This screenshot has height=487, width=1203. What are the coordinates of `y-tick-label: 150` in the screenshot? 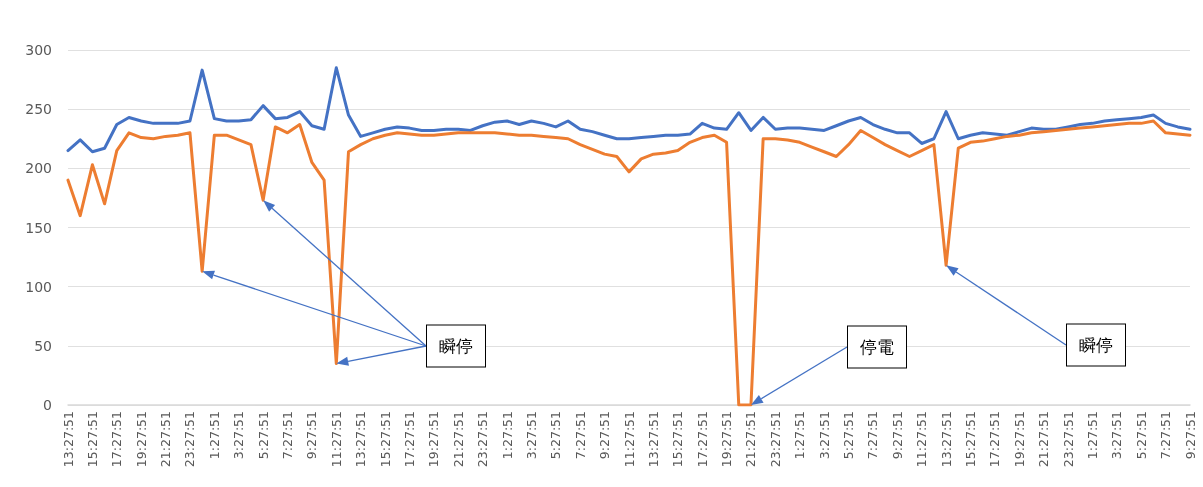 It's located at (38, 227).